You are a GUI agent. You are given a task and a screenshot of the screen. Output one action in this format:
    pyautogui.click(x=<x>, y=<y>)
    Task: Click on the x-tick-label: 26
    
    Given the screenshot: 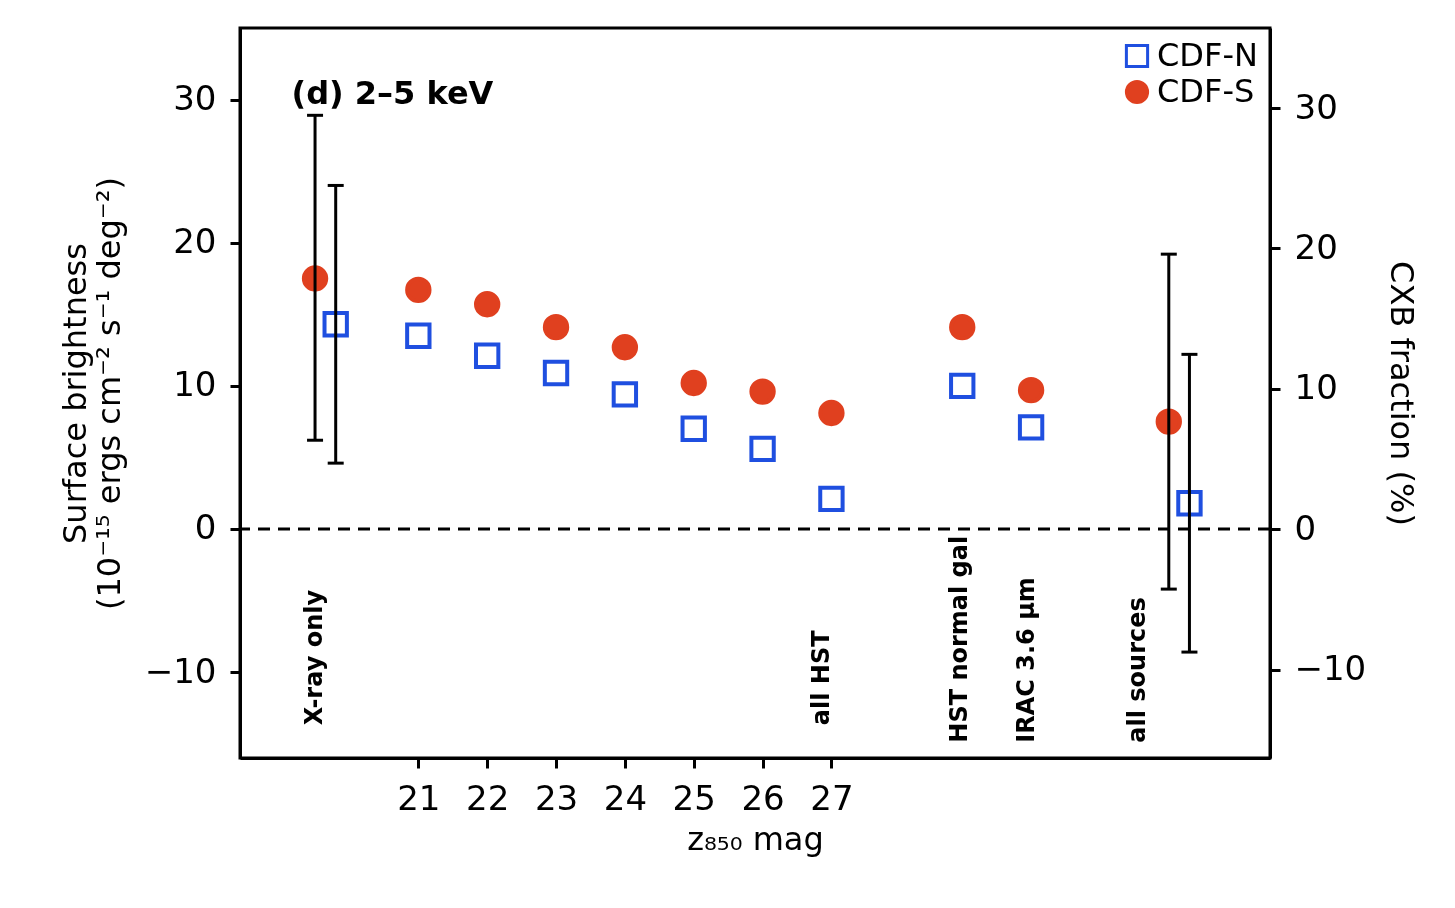 What is the action you would take?
    pyautogui.click(x=763, y=797)
    